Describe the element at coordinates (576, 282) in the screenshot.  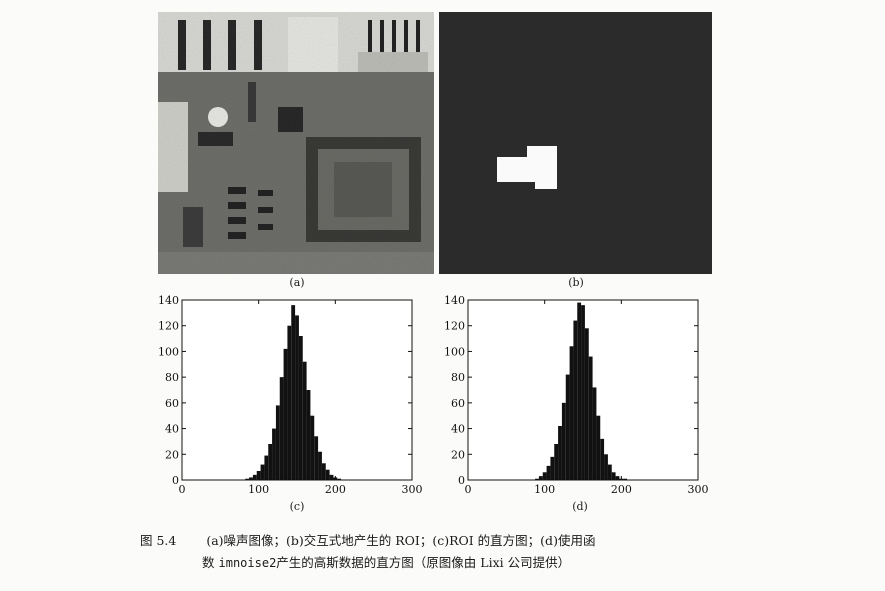
I see `panel-label-b: (b)` at that location.